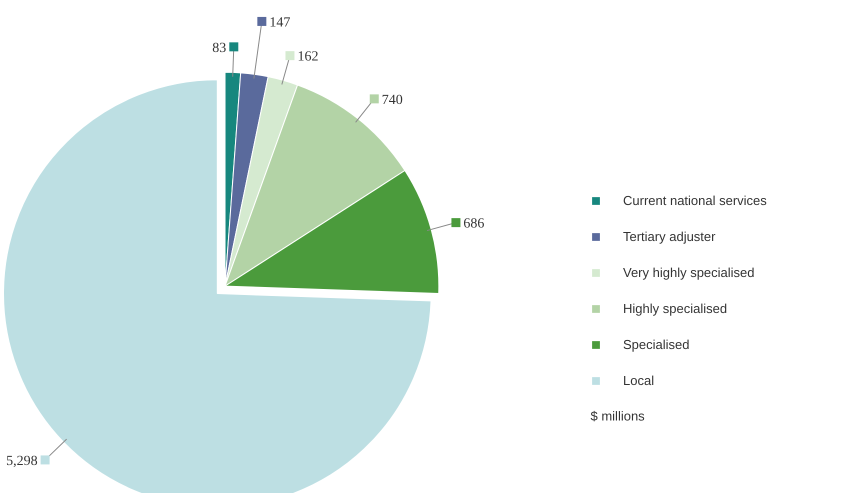 This screenshot has height=493, width=866. I want to click on data-label: 147, so click(279, 22).